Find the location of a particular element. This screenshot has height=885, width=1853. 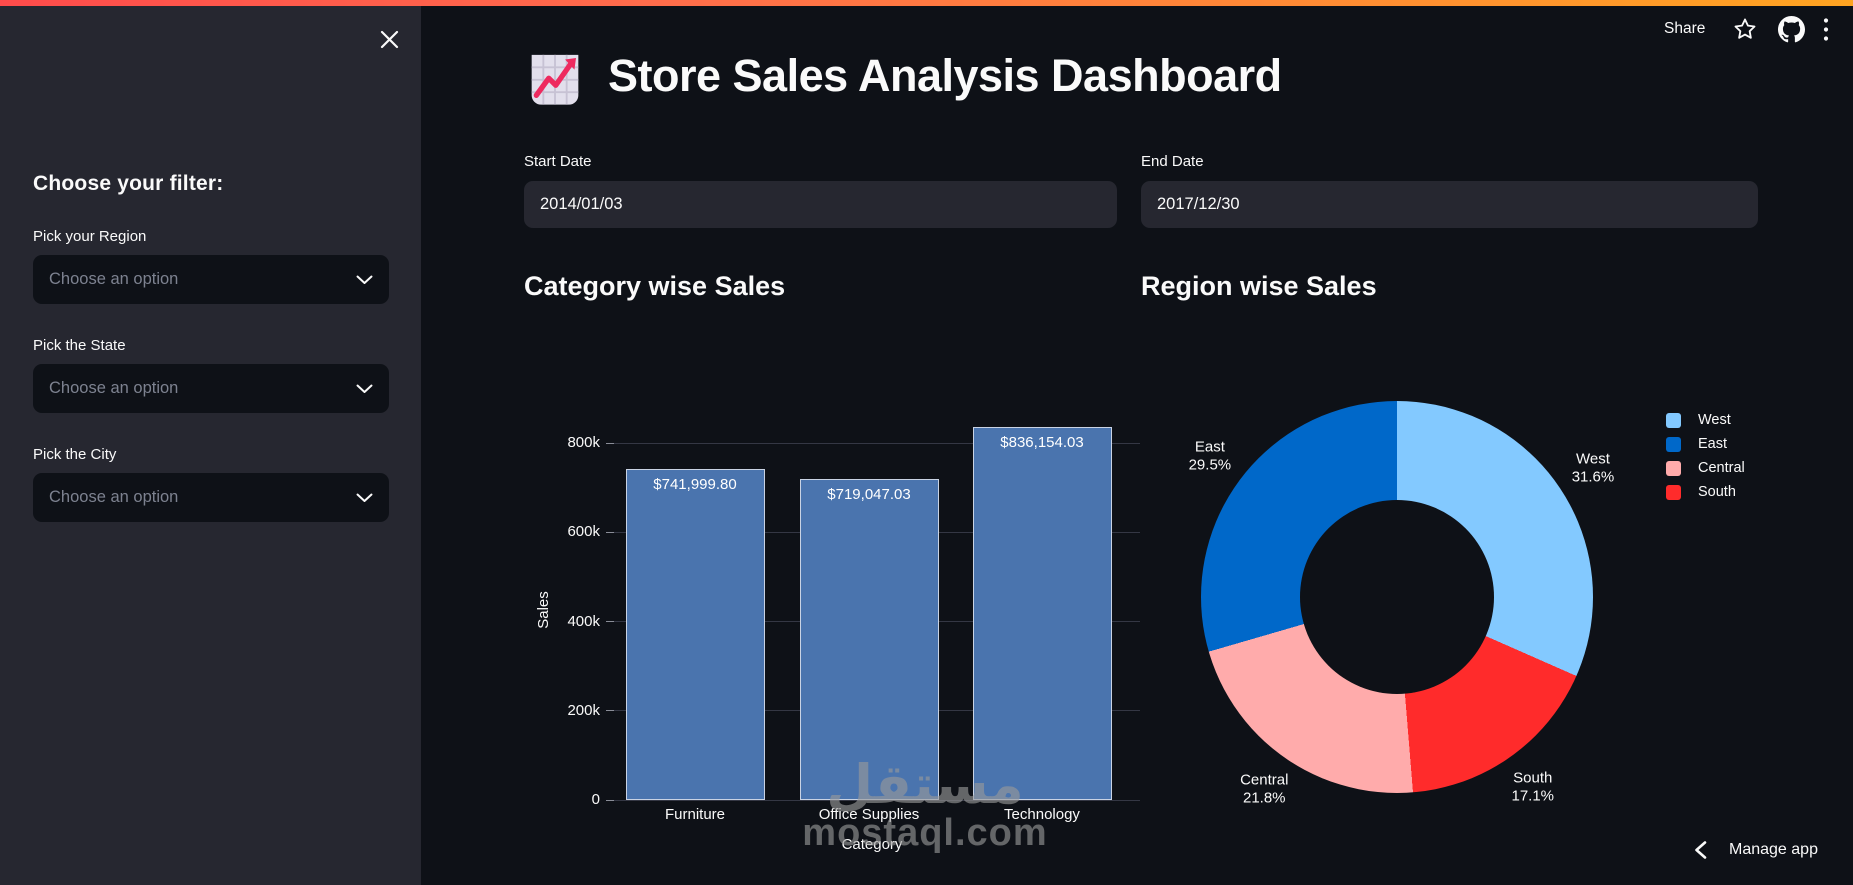

bar-chart-y-axis-label: Sales is located at coordinates (543, 610).